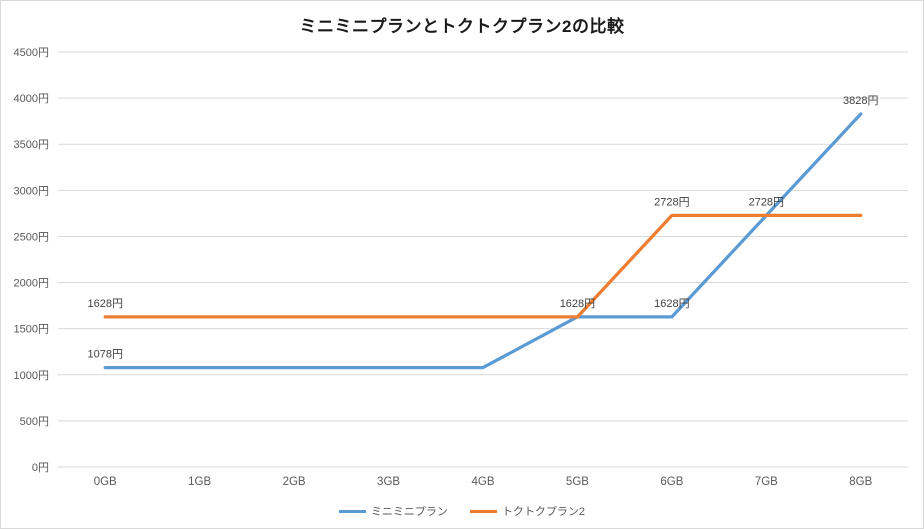  Describe the element at coordinates (40, 468) in the screenshot. I see `y-axis-tick-label: 0円` at that location.